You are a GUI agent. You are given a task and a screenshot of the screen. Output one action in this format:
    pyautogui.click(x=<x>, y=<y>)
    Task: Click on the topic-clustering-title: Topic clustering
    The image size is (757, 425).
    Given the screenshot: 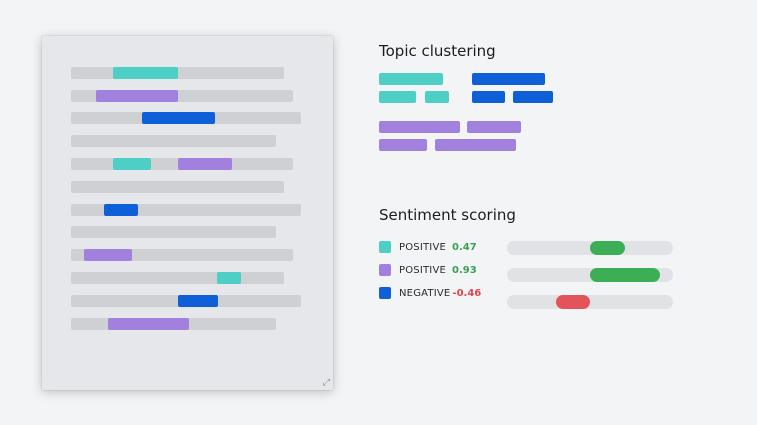 What is the action you would take?
    pyautogui.click(x=437, y=51)
    